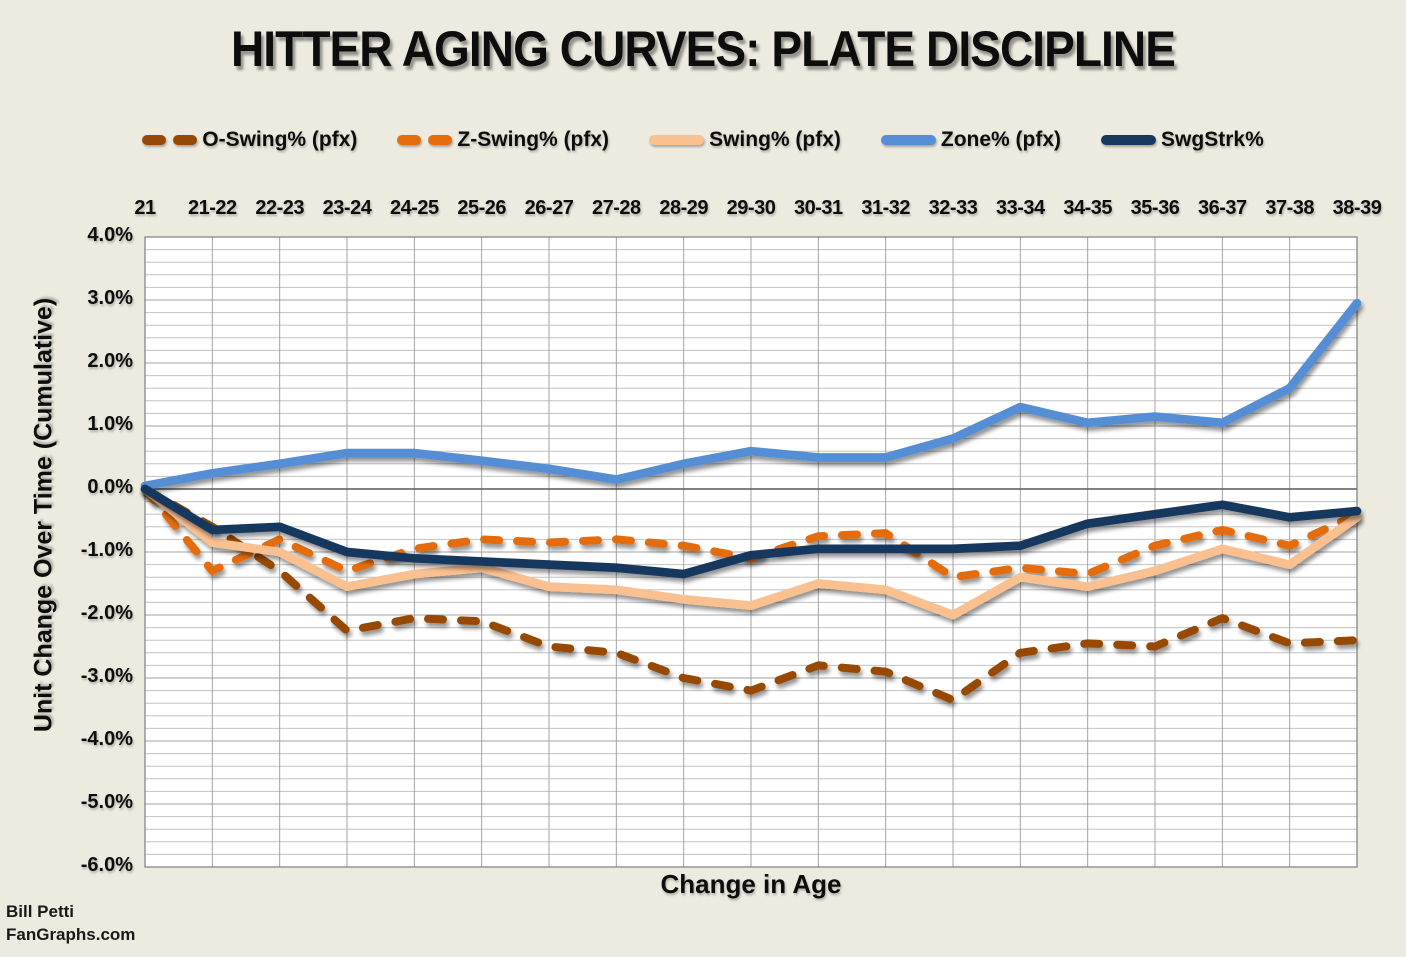 Image resolution: width=1406 pixels, height=957 pixels. Describe the element at coordinates (347, 208) in the screenshot. I see `x-tick-label: 23-24` at that location.